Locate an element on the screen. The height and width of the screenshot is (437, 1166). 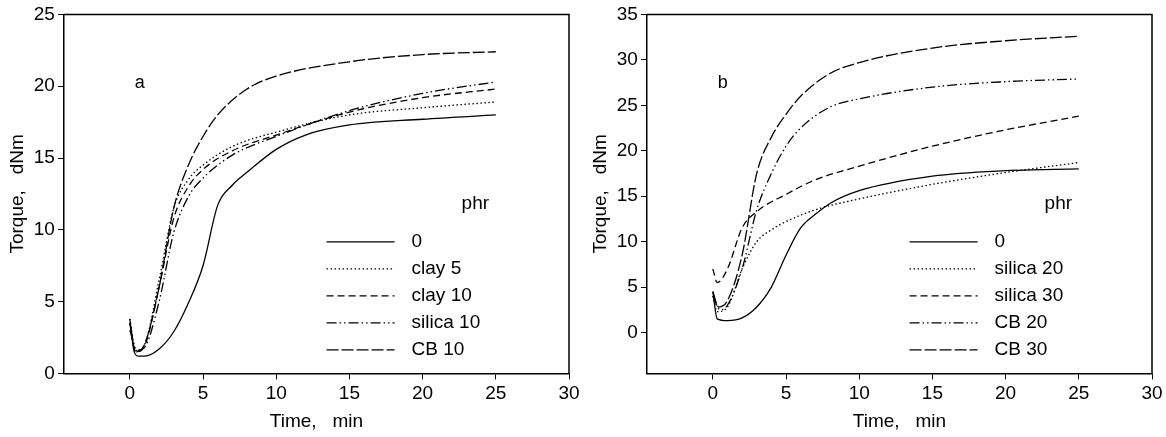
legend-label: silica 20 is located at coordinates (1029, 268).